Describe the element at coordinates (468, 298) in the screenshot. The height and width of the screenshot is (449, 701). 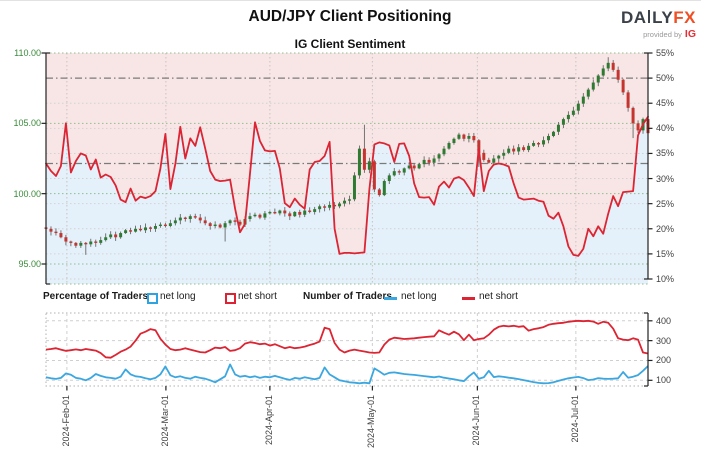
I see `legend-count-net-short-line-icon` at that location.